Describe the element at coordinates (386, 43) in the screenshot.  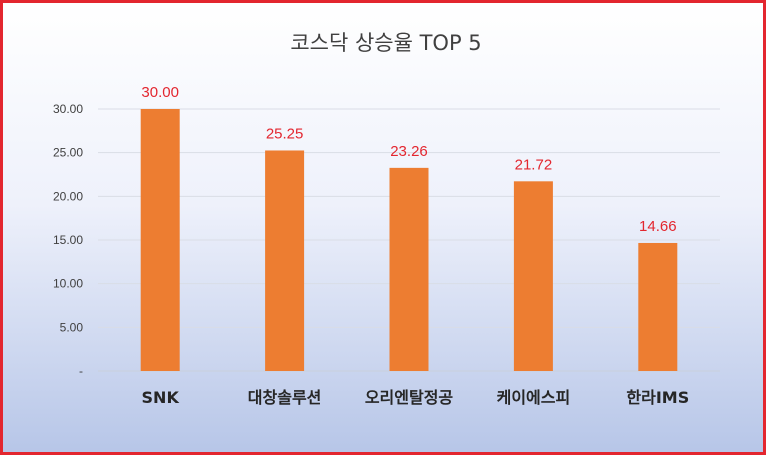
I see `chart-title: 코스닥 상승율 TOP 5` at that location.